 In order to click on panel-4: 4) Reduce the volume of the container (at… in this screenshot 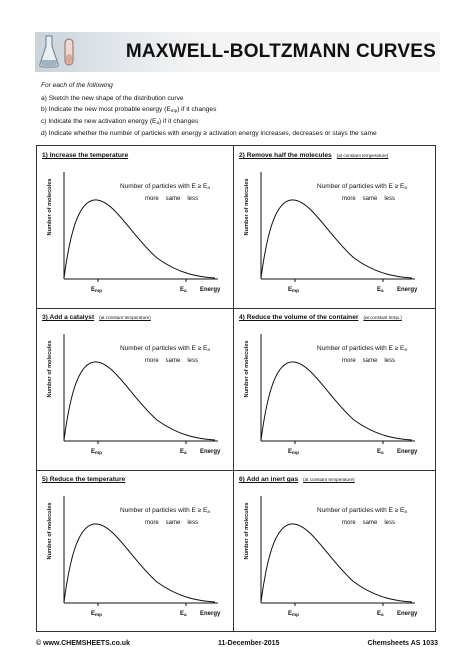, I will do `click(332, 389)`.